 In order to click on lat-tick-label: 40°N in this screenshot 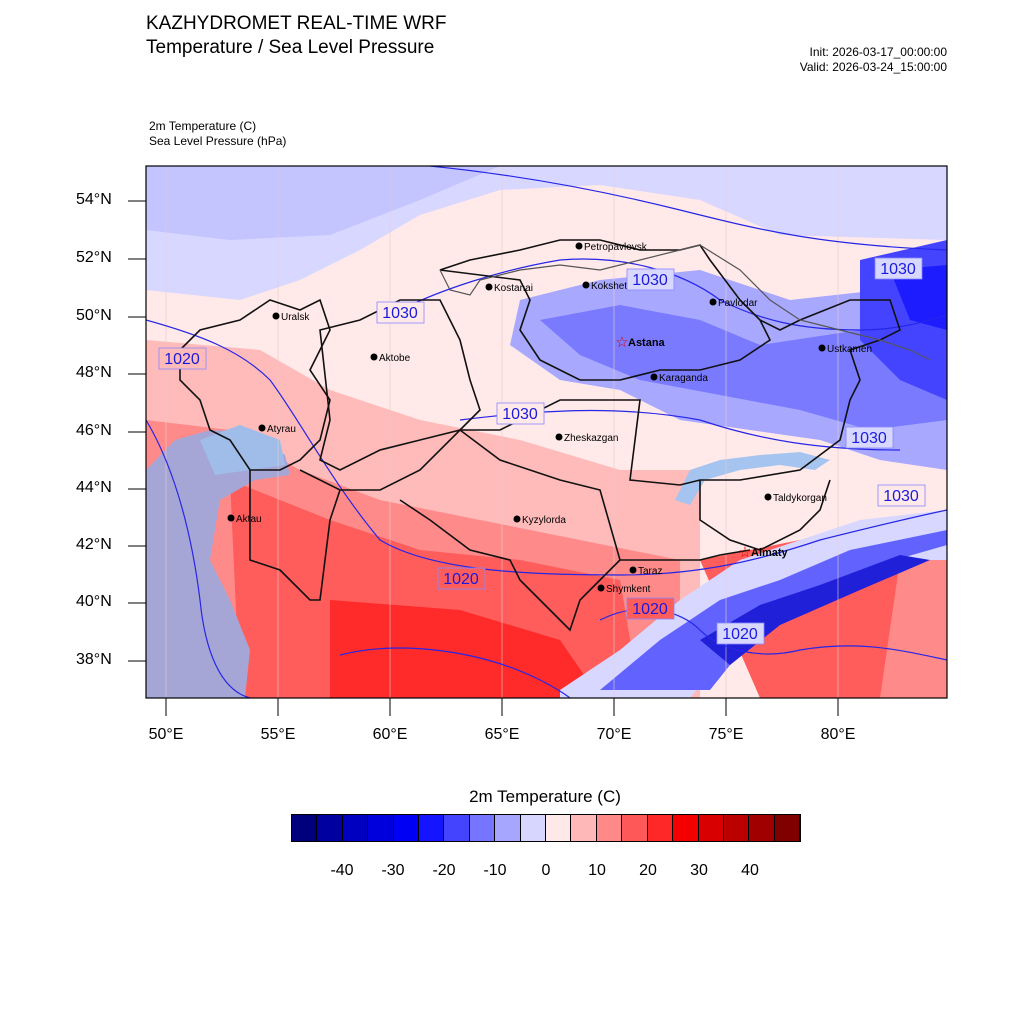, I will do `click(94, 601)`.